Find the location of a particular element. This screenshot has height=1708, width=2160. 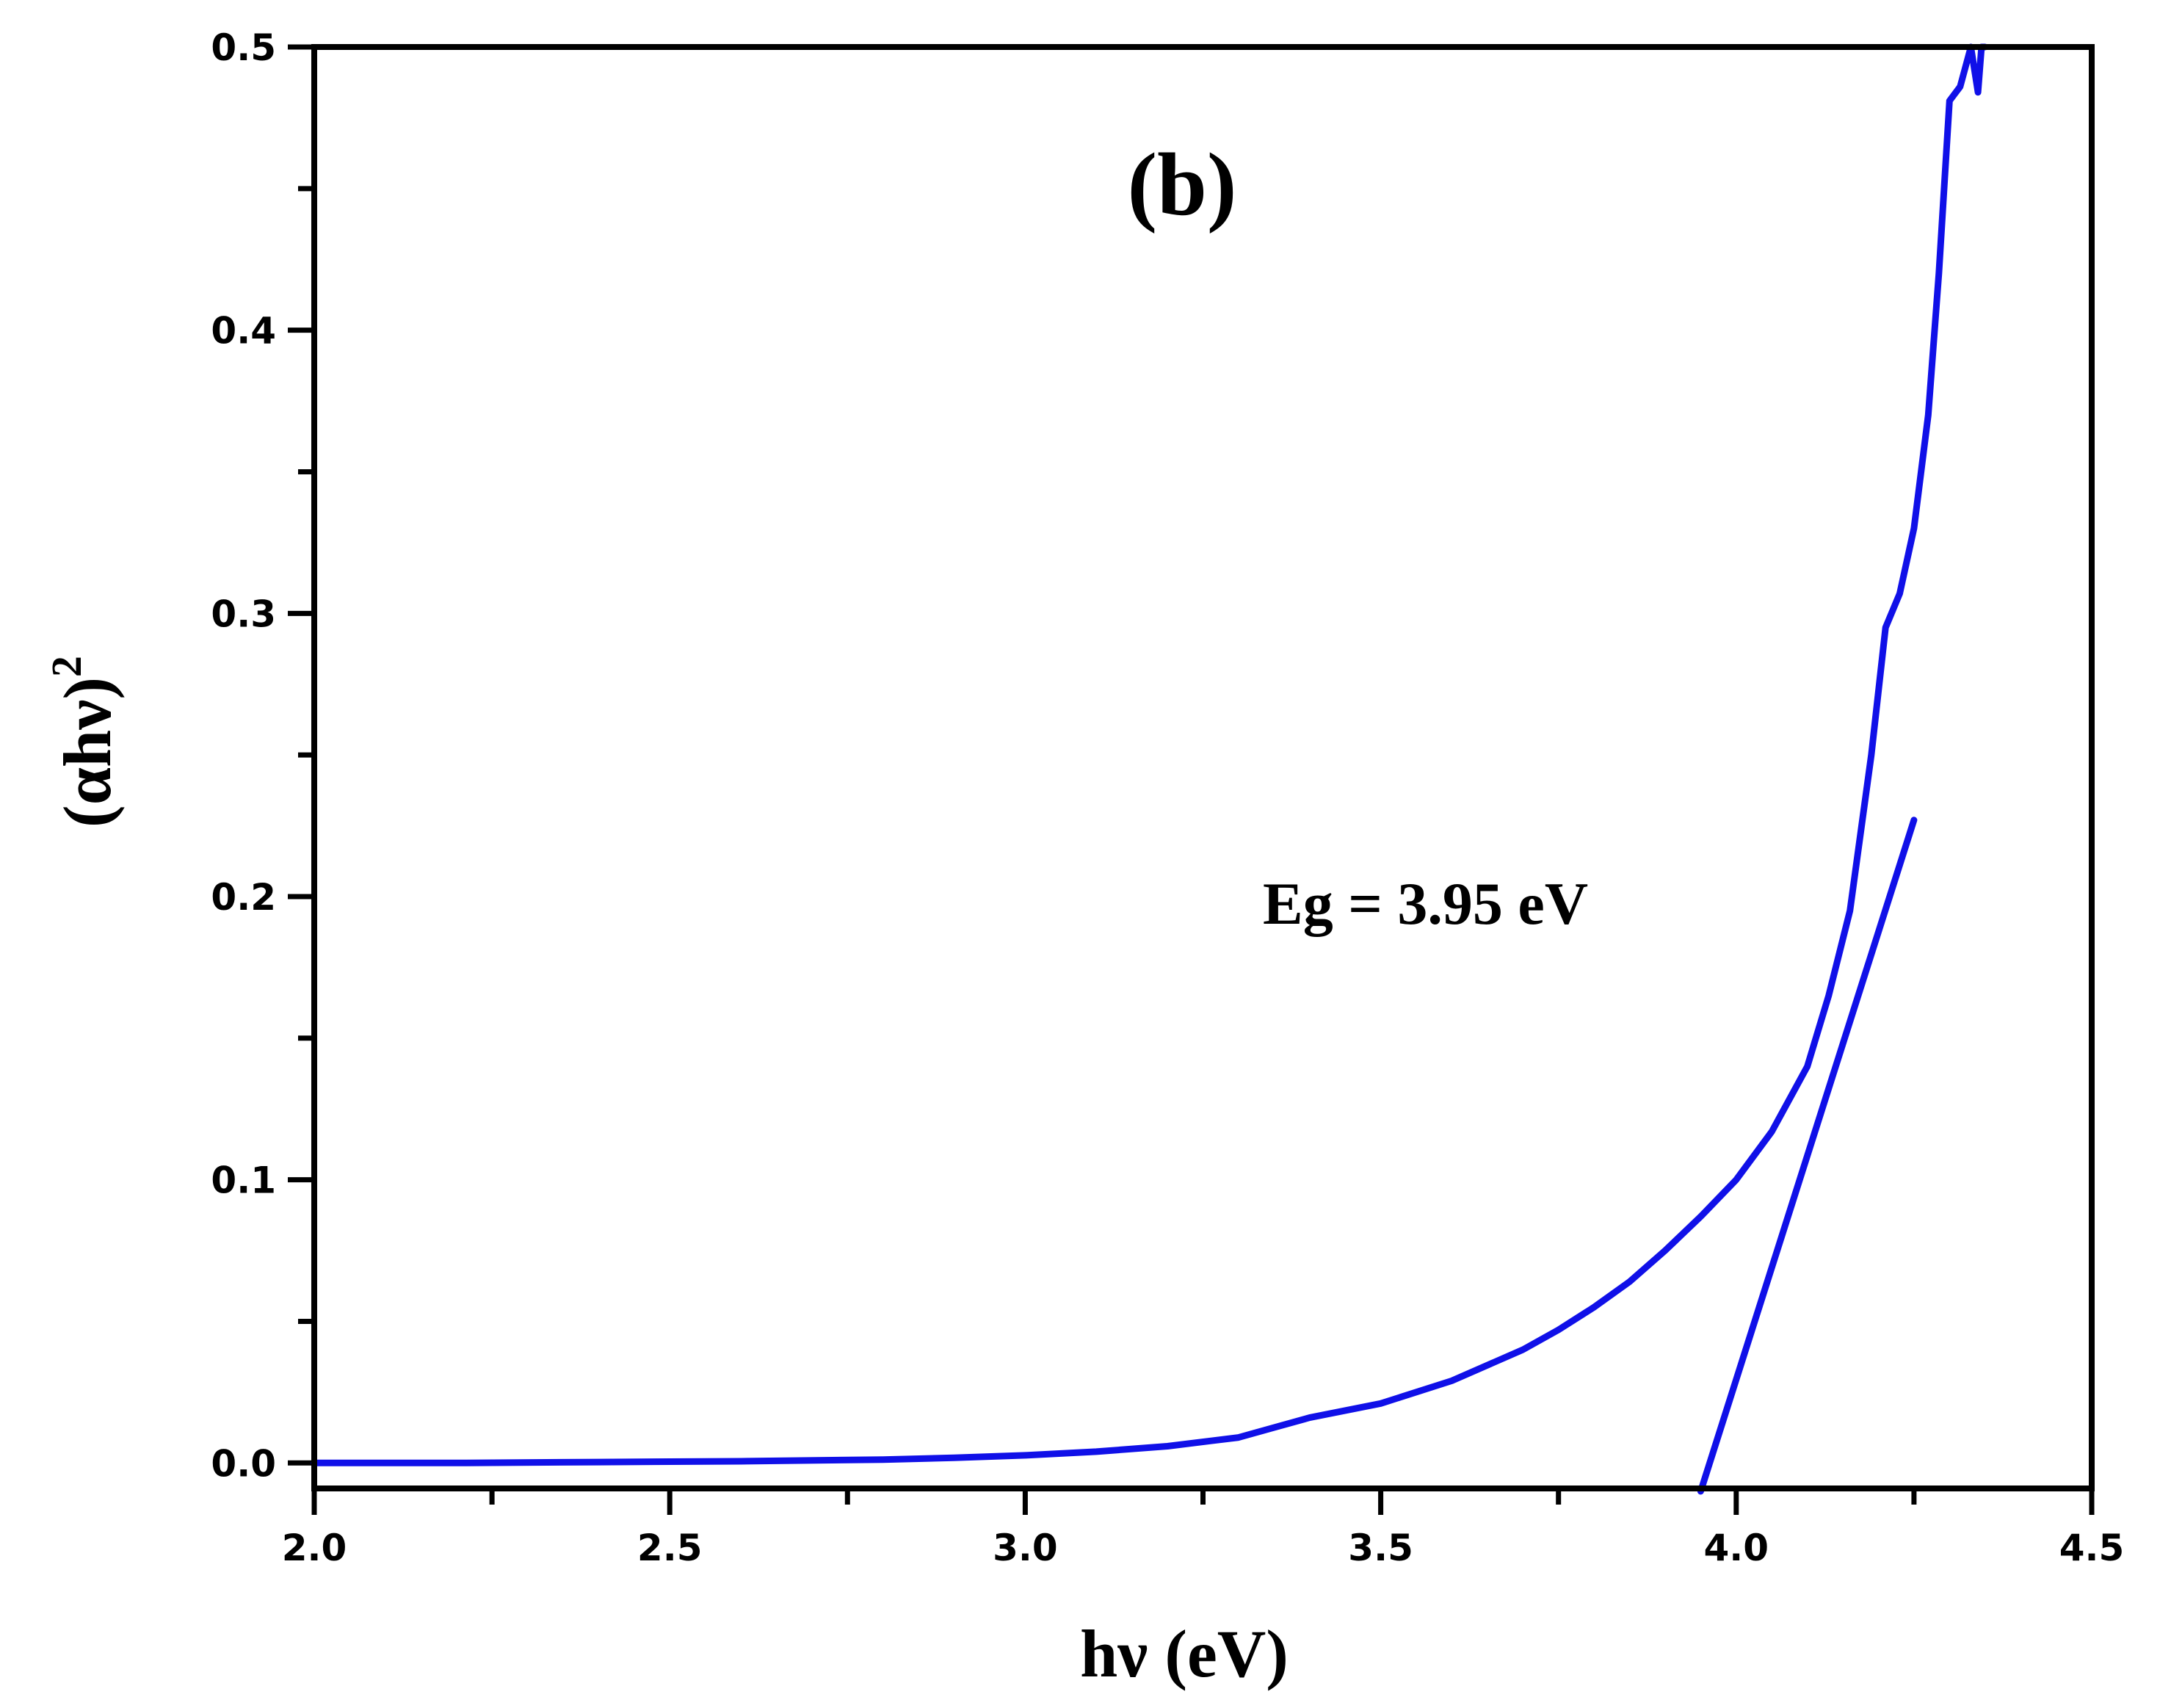

x-tick-label: 4.0 is located at coordinates (1736, 1548).